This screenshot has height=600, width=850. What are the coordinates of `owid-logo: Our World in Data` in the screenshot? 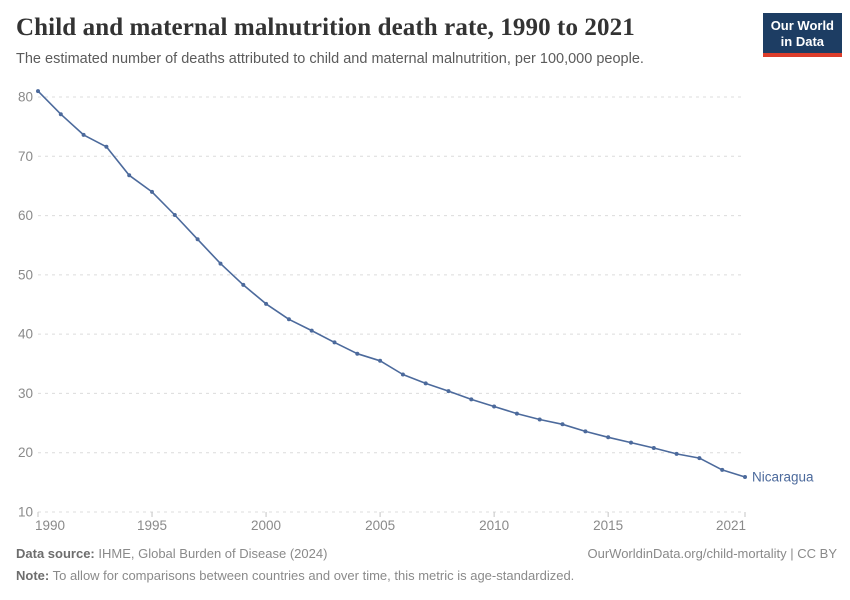 It's located at (802, 35).